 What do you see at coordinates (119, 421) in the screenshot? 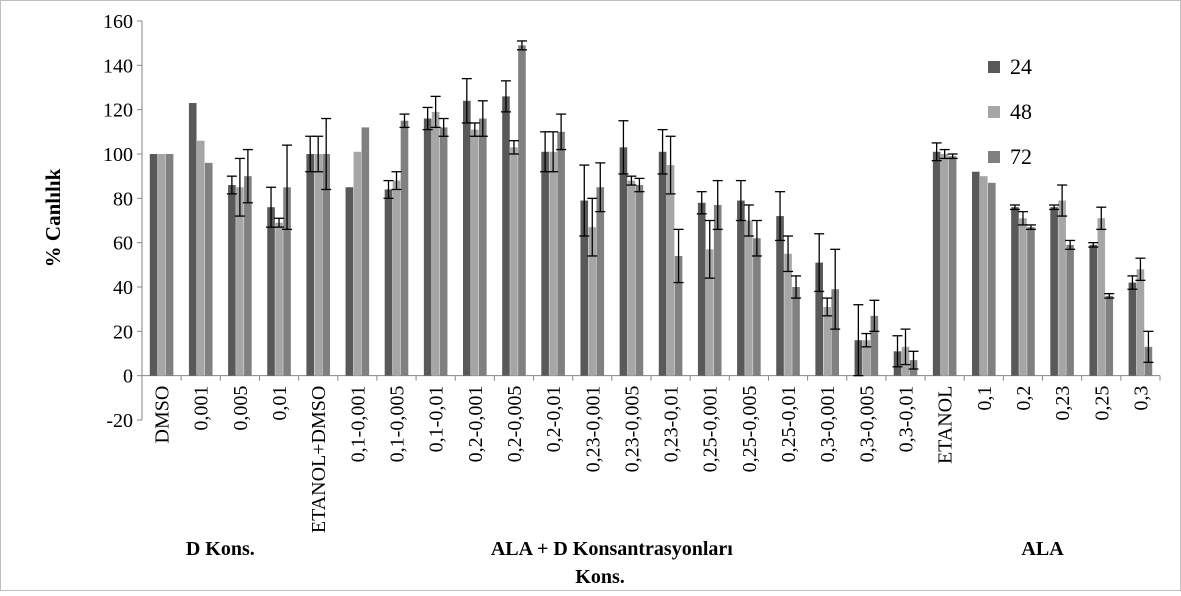
I see `y-tick-label: -20` at bounding box center [119, 421].